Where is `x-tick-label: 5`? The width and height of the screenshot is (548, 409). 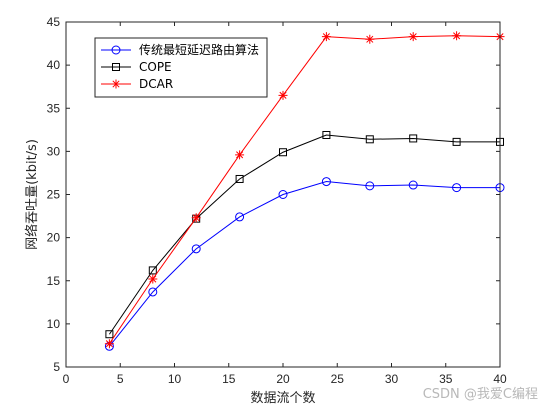 x-tick-label: 5 is located at coordinates (120, 379).